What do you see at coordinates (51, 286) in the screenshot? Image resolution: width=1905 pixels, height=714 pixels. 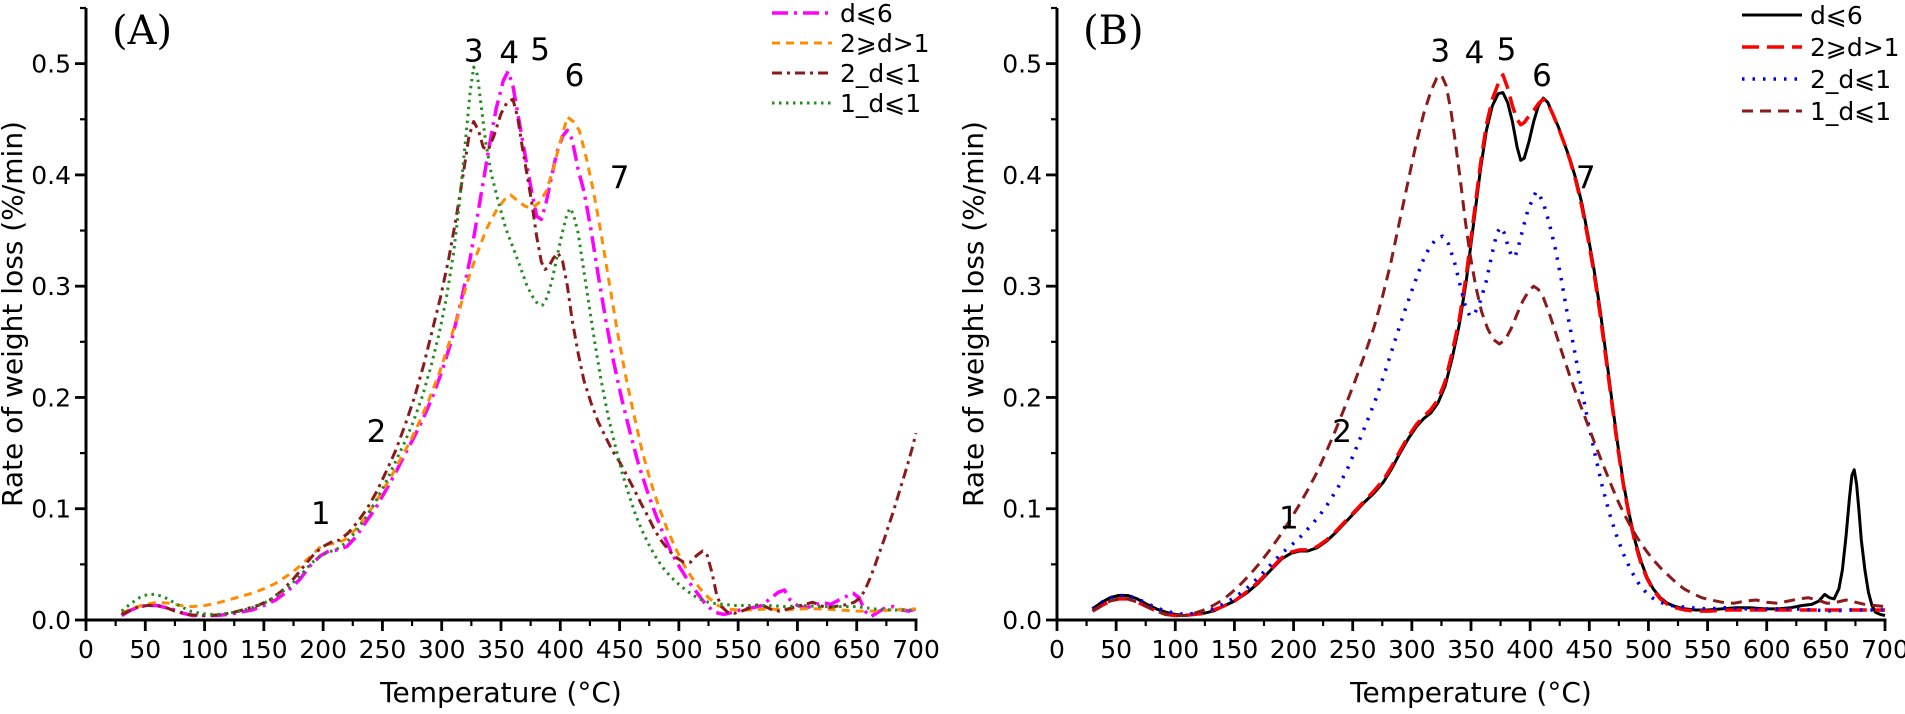 I see `panel-A-y-tick-label-0.3: 0.3` at bounding box center [51, 286].